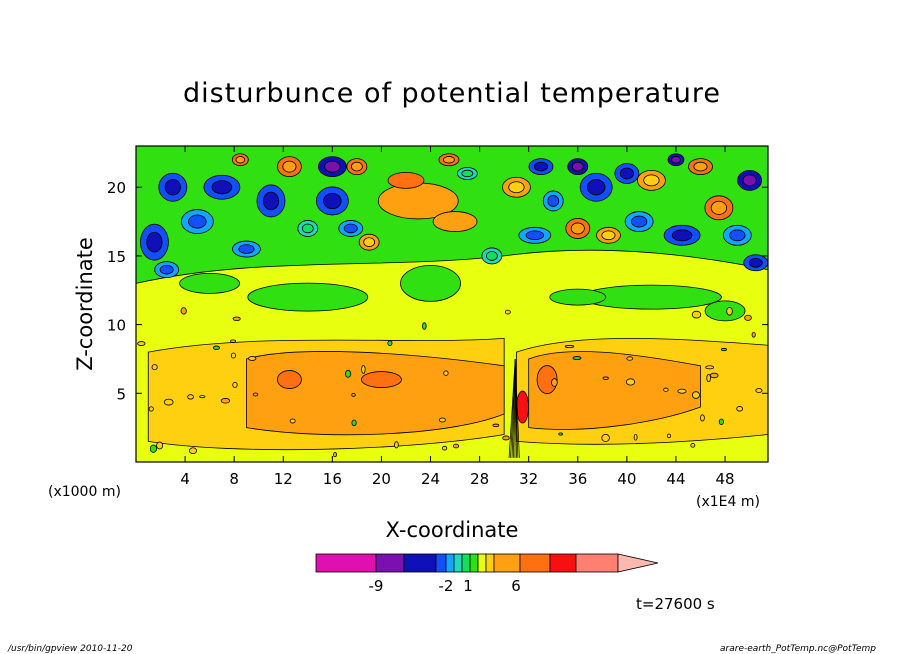 This screenshot has height=654, width=904. I want to click on x-tick-label: 4, so click(185, 479).